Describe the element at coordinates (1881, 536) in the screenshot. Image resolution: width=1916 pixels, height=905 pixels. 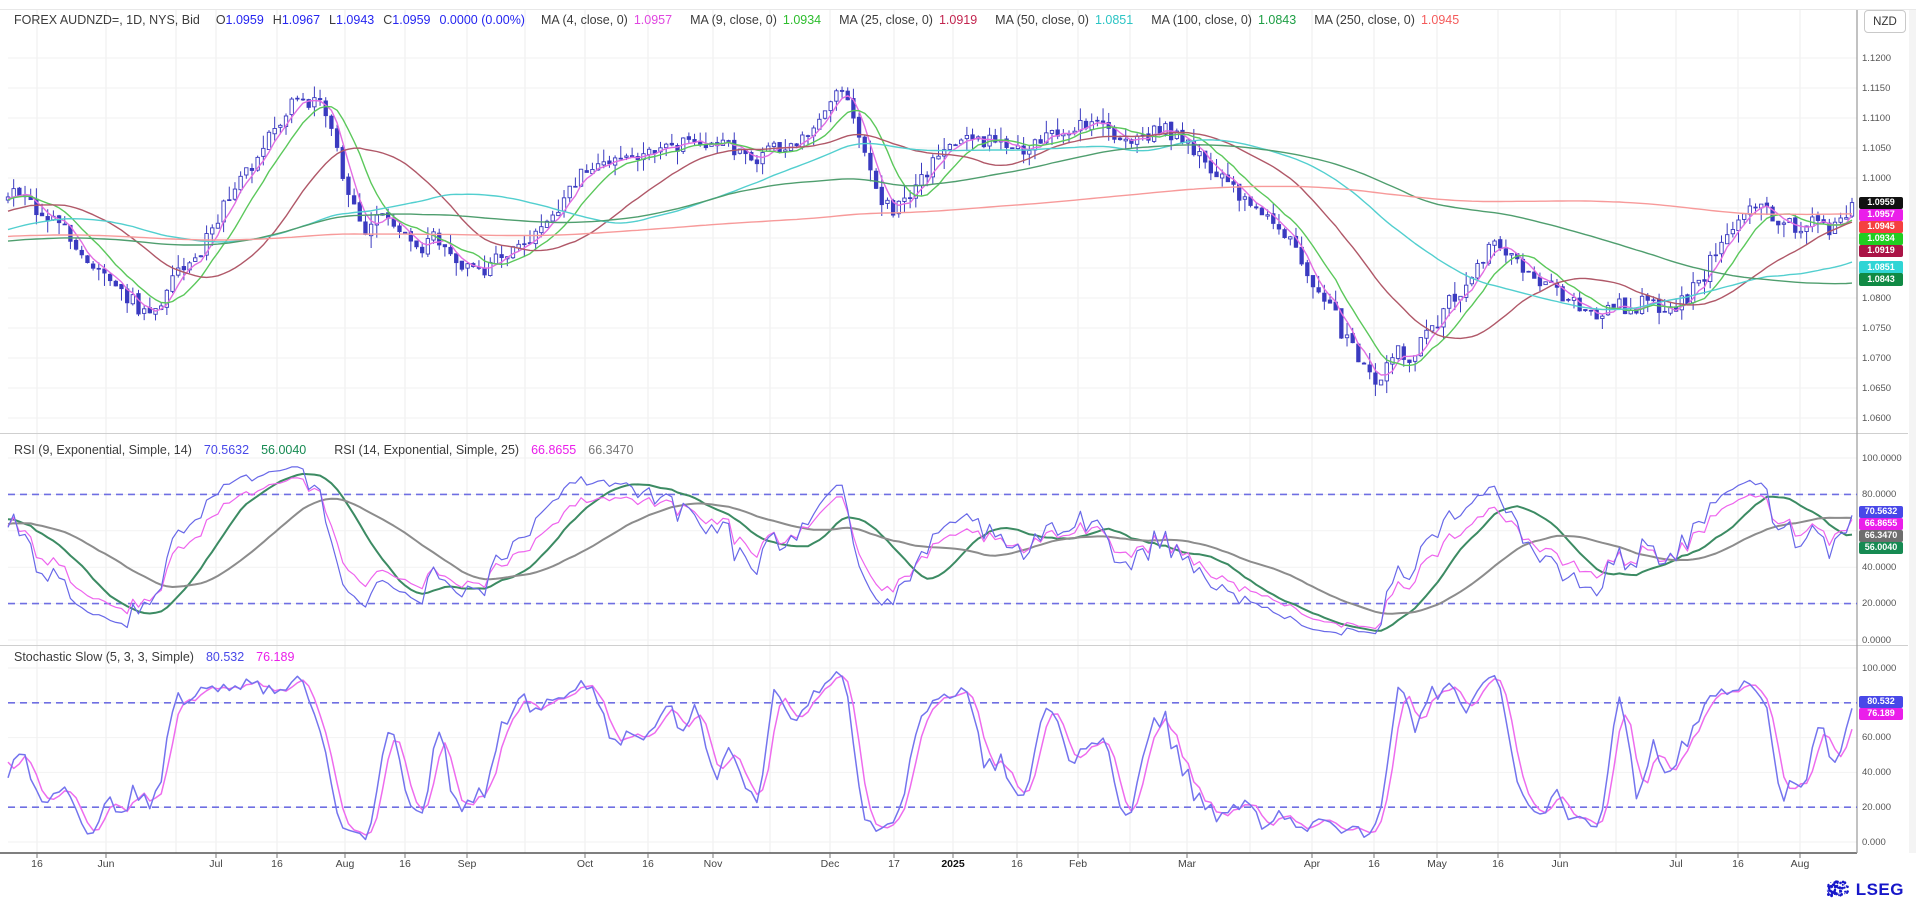
I see `rsi-badge: 66.3470` at that location.